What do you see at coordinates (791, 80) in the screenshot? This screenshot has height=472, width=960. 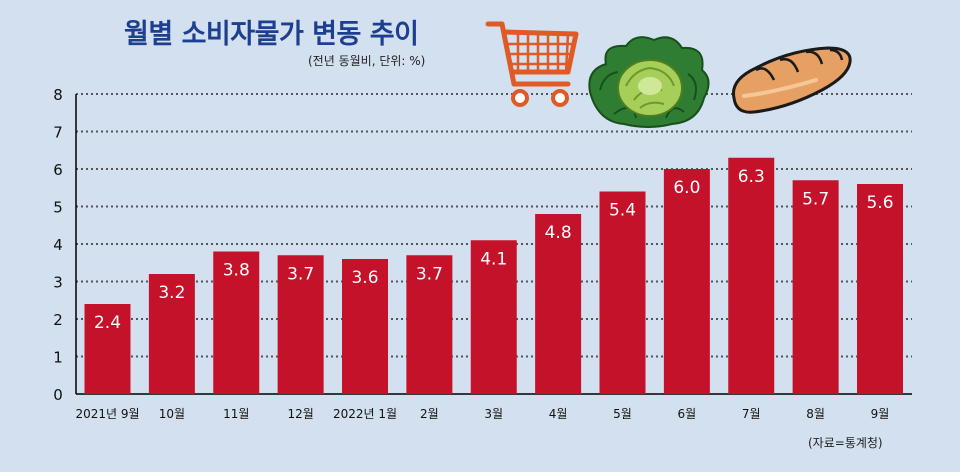 I see `bread-icon` at bounding box center [791, 80].